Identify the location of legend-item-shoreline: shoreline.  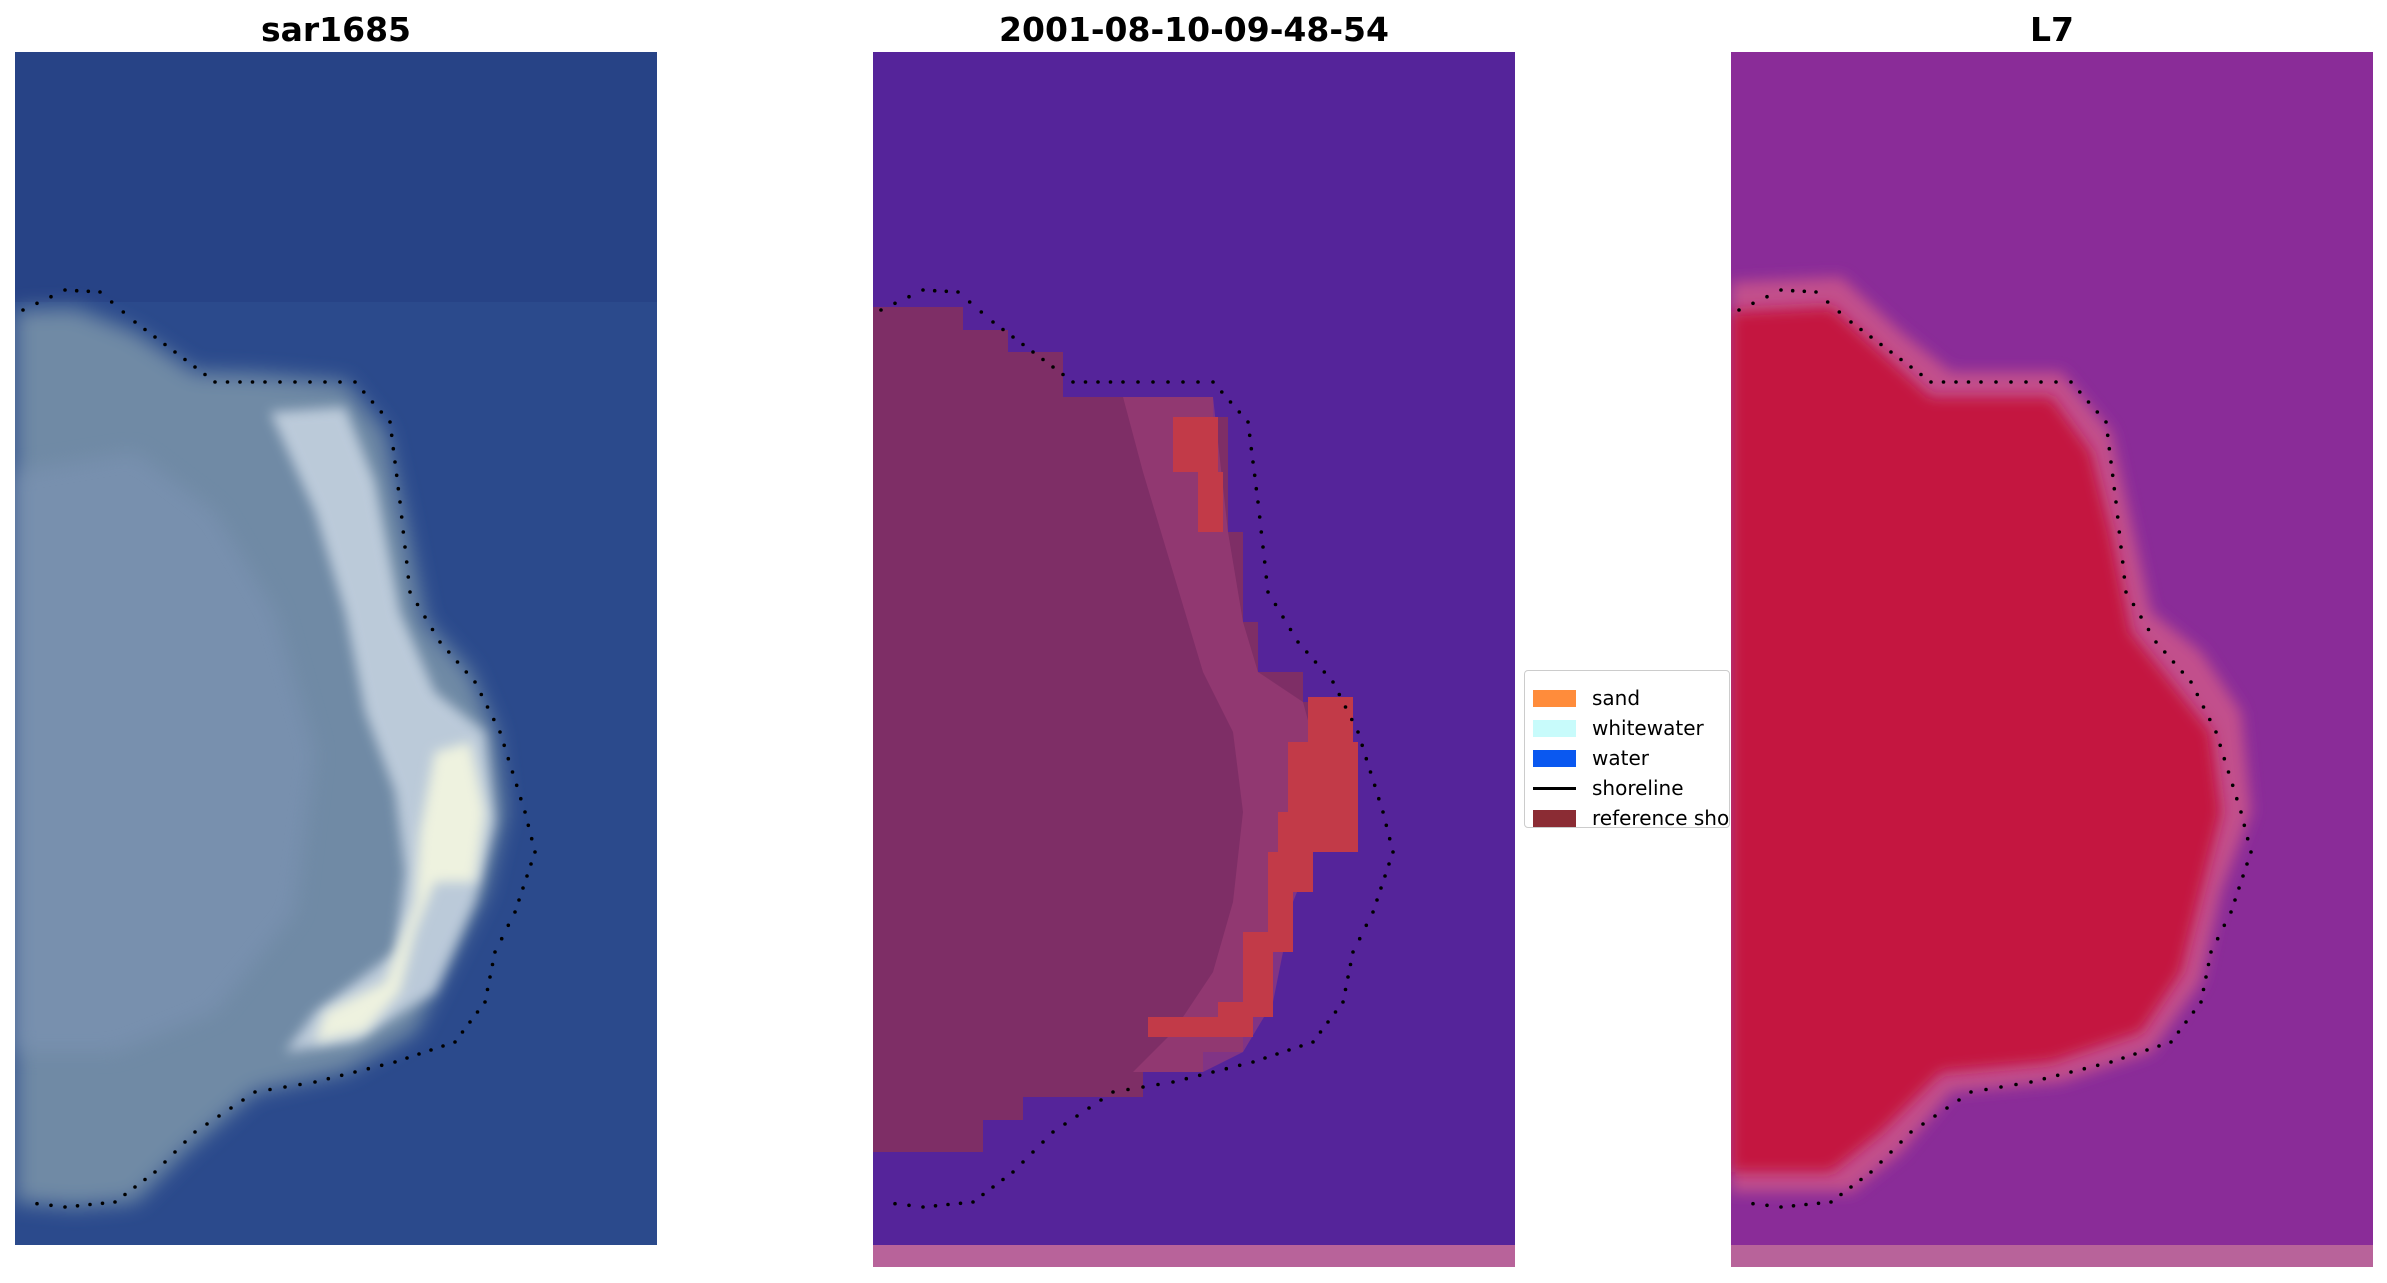
(1604, 788).